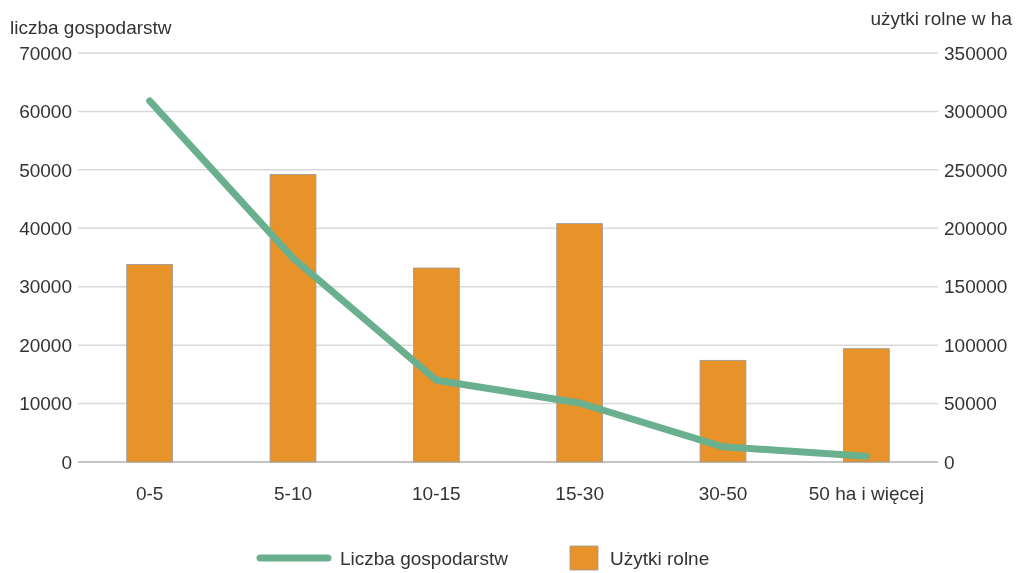  What do you see at coordinates (45, 53) in the screenshot?
I see `y-tick-label: 70000` at bounding box center [45, 53].